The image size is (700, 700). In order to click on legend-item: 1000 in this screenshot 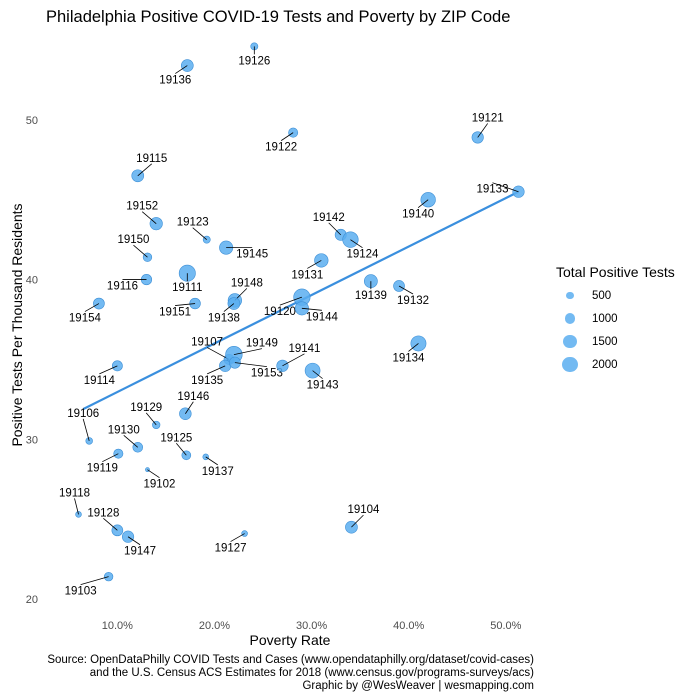, I will do `click(615, 318)`.